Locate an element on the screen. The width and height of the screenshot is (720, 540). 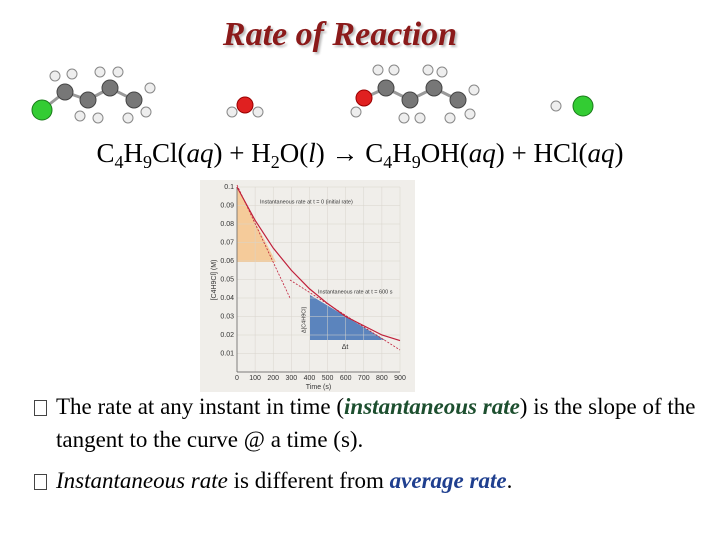
y-tick-label: 0.02 is located at coordinates (227, 335).